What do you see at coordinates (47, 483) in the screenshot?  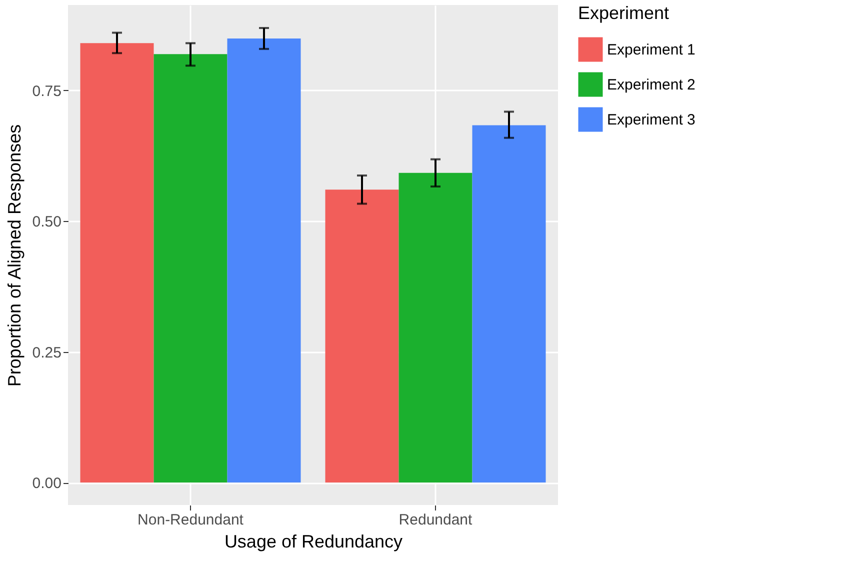 I see `y-tick-label: 0.00` at bounding box center [47, 483].